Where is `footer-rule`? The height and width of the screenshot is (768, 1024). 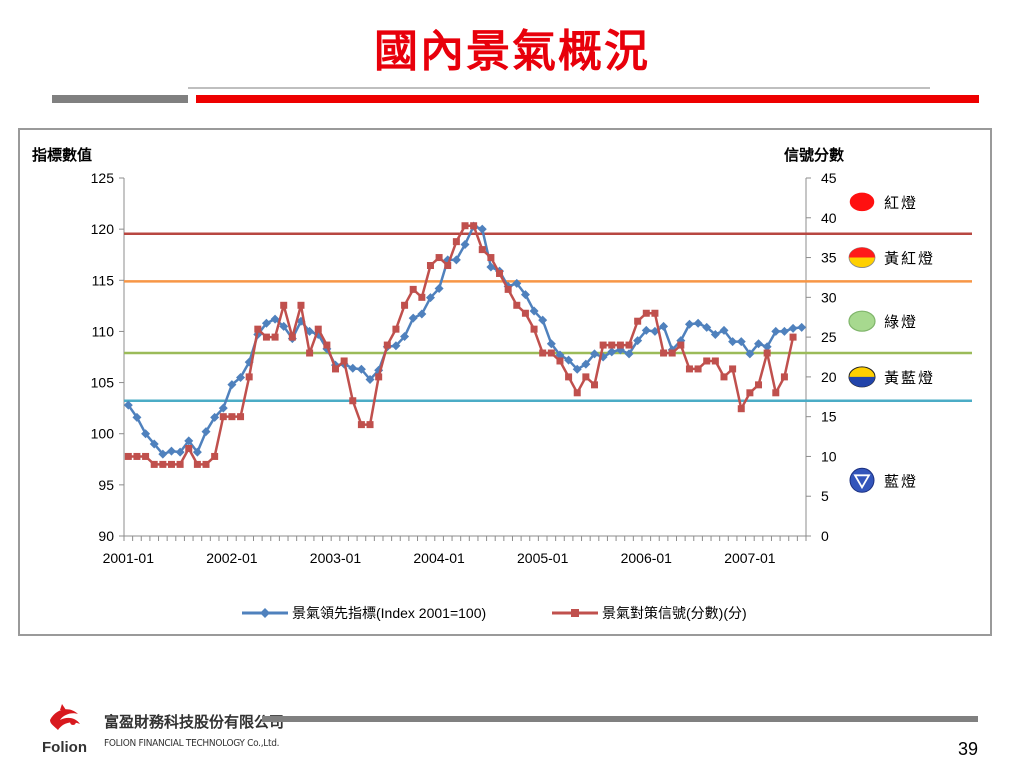
footer-rule is located at coordinates (620, 719).